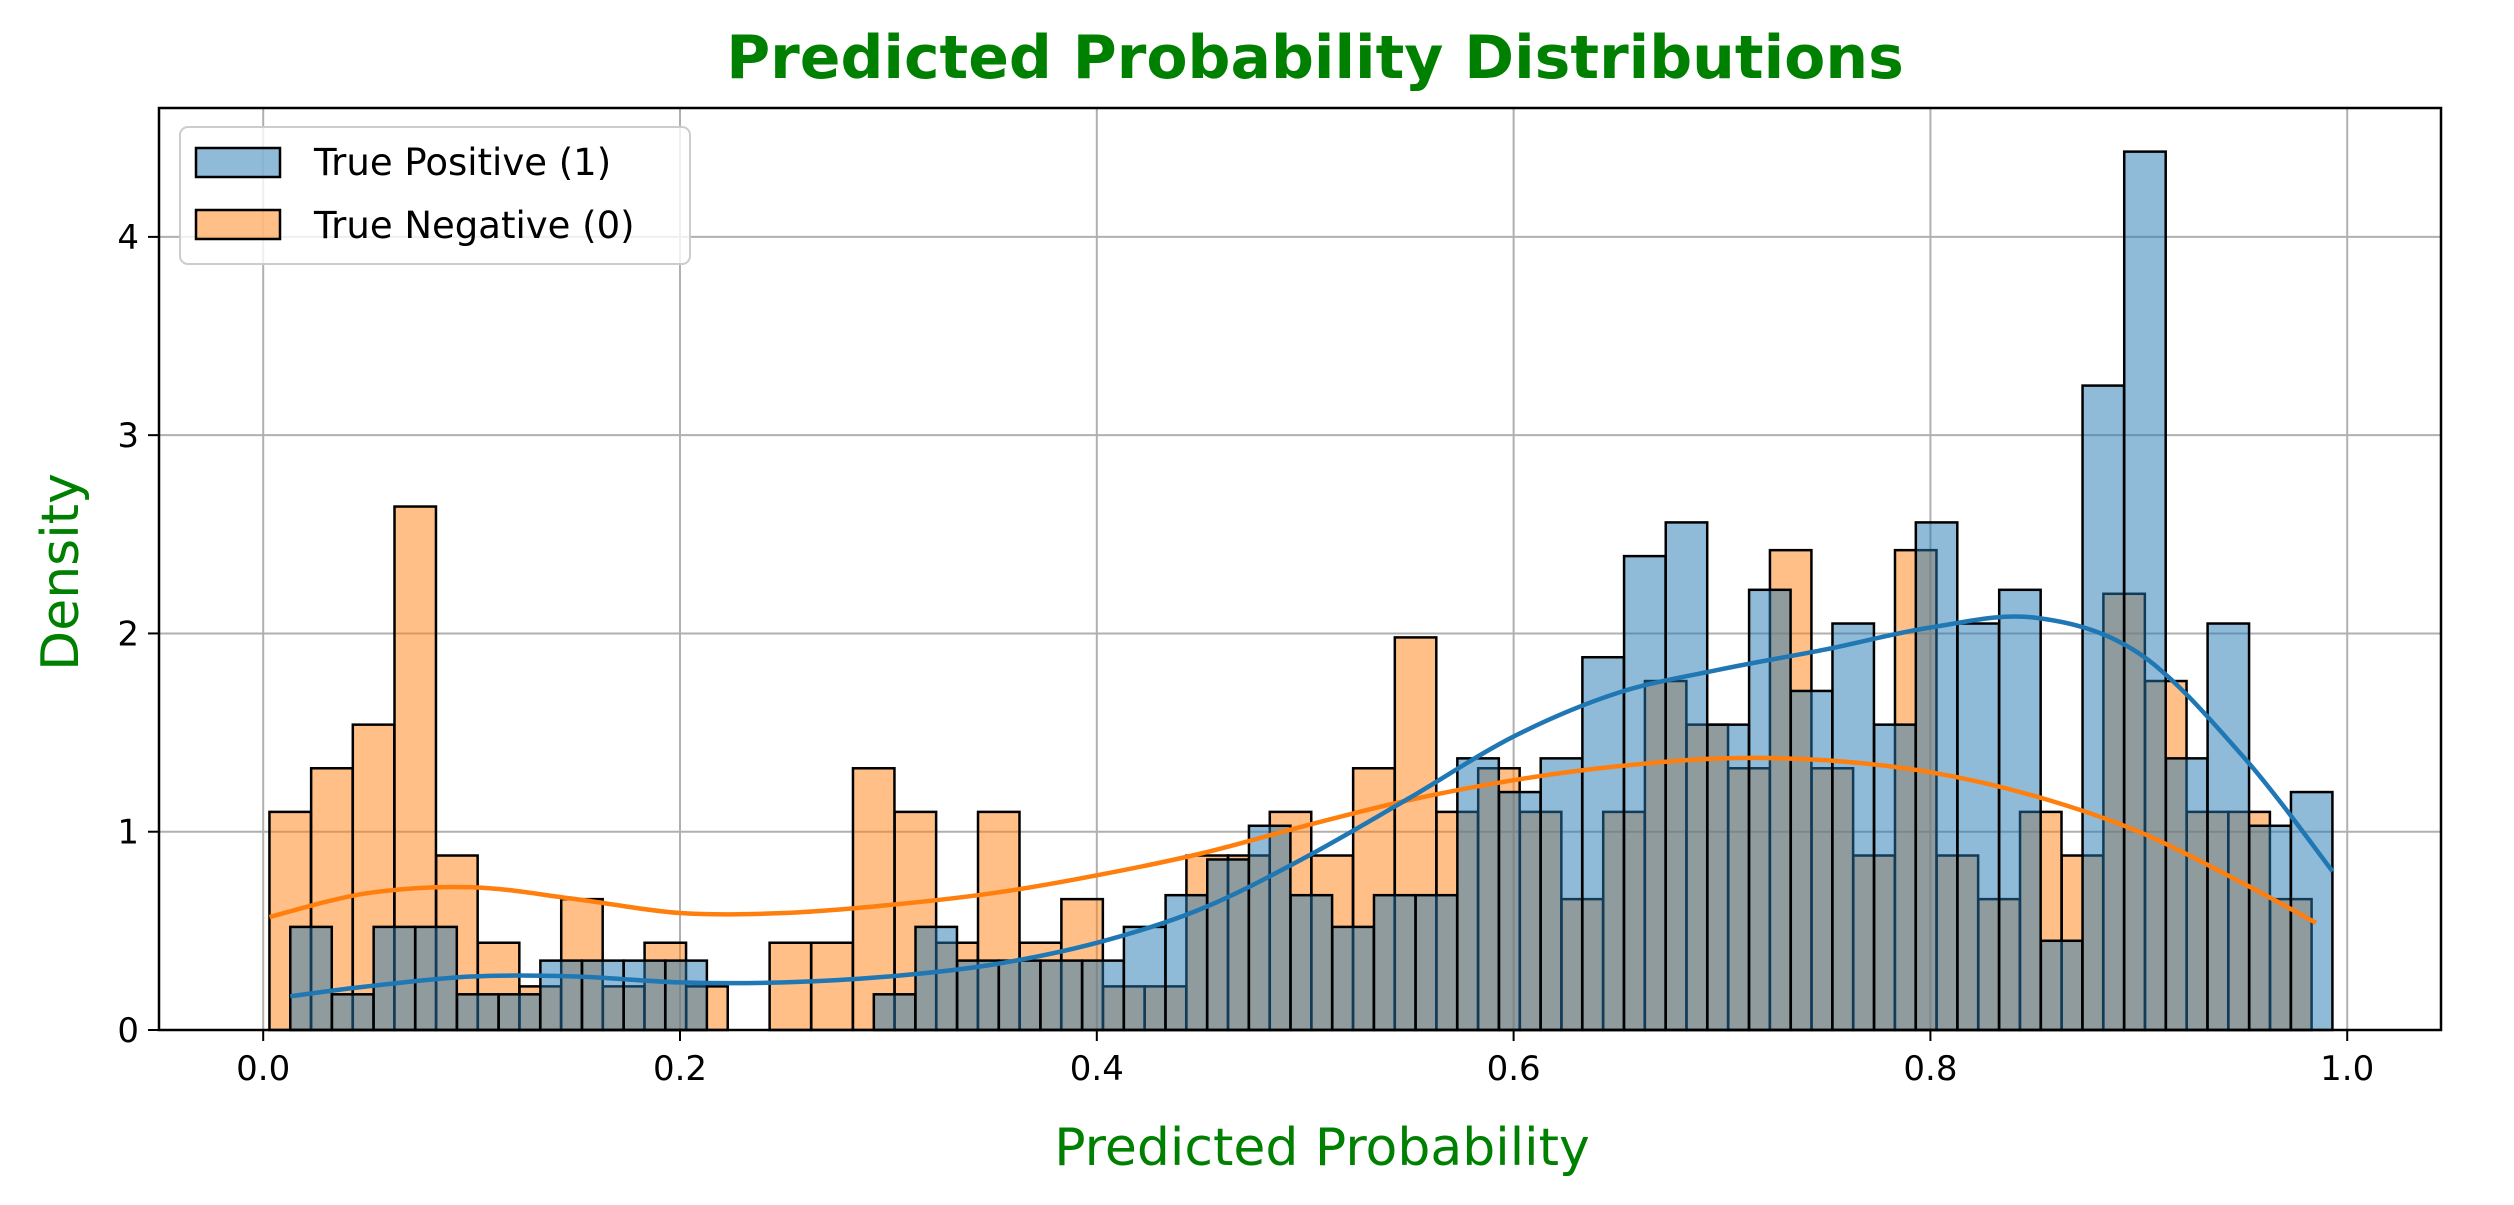 The image size is (2514, 1205). I want to click on legend-box, so click(435, 195).